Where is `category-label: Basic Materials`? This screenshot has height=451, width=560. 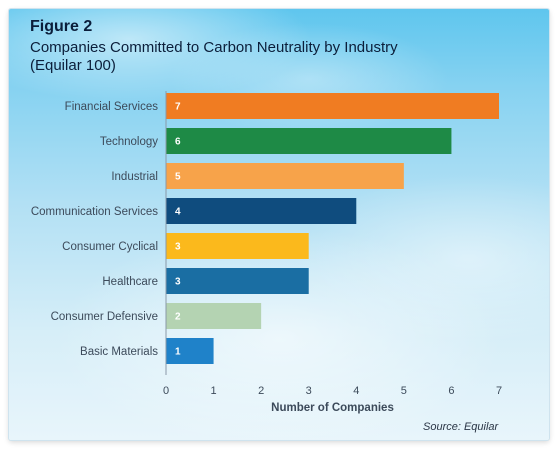
category-label: Basic Materials is located at coordinates (119, 352).